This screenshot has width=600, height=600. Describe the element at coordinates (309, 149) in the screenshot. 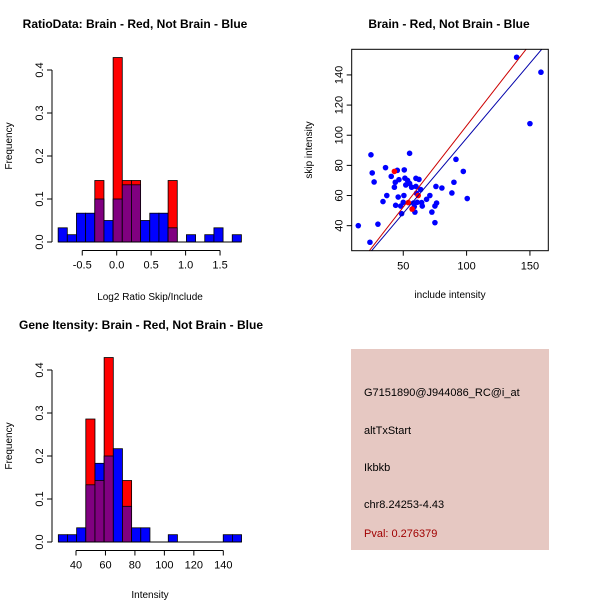

I see `scatter-ylabel: skip intensity` at that location.